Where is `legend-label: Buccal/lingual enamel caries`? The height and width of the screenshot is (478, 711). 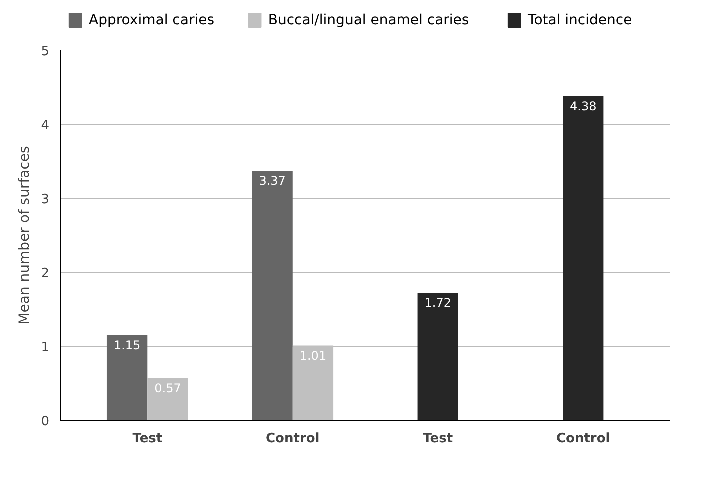
legend-label: Buccal/lingual enamel caries is located at coordinates (369, 20).